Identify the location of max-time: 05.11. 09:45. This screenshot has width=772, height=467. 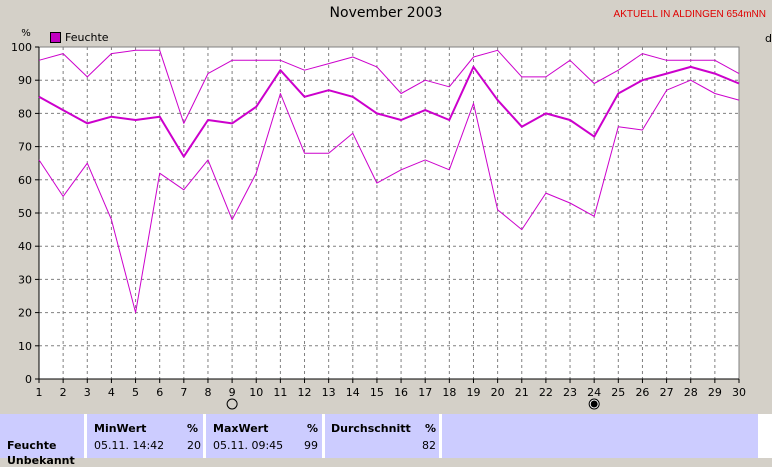
(248, 445).